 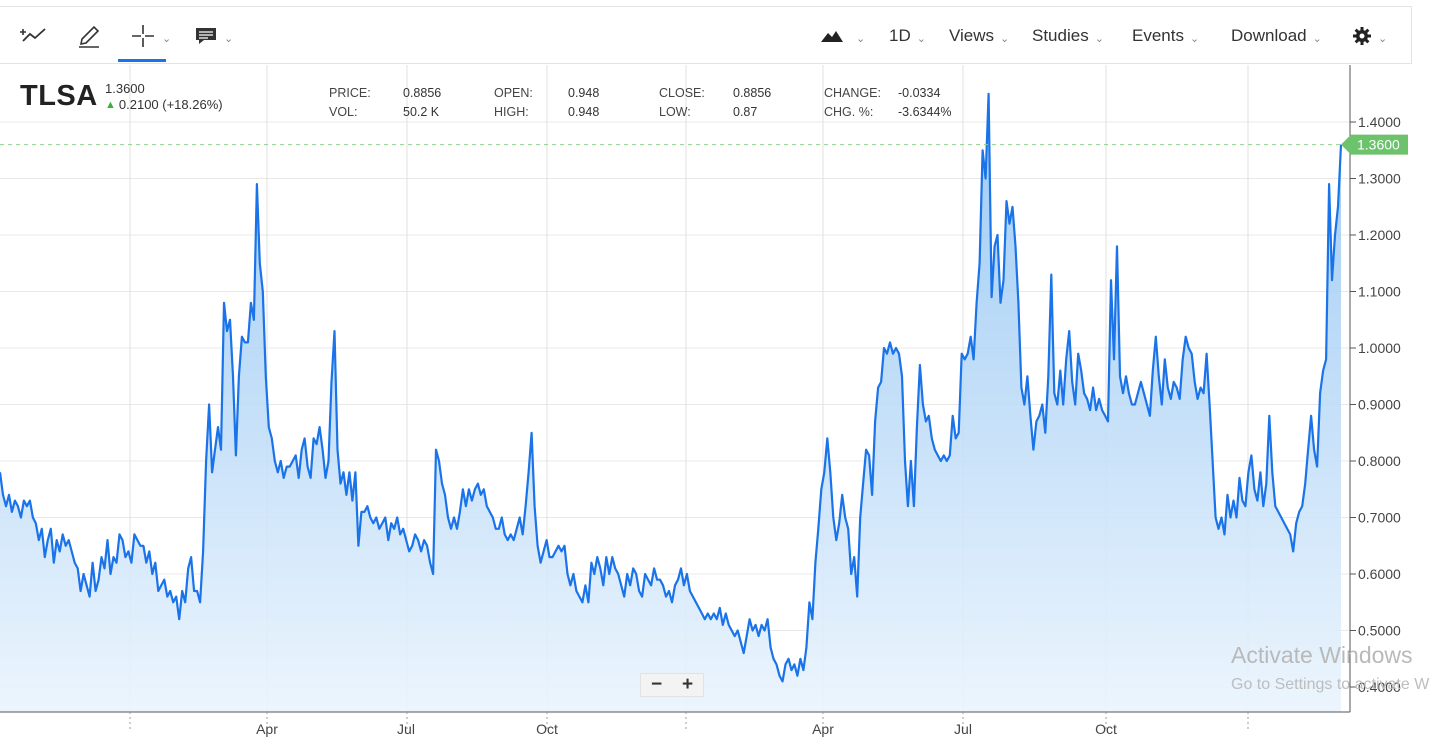 I want to click on interval-dropdown: 1D ⌄, so click(x=907, y=36).